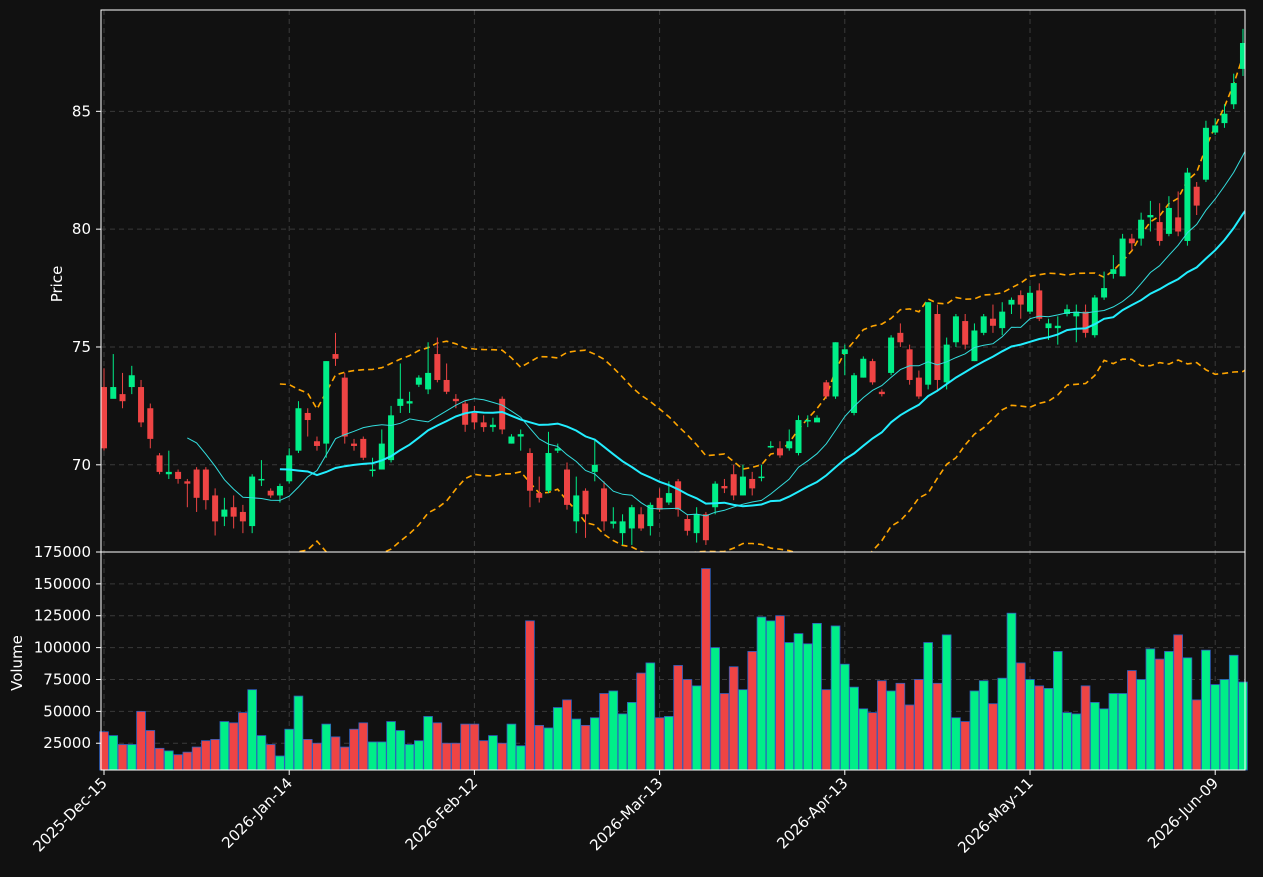  Describe the element at coordinates (17, 663) in the screenshot. I see `volume-axis-label: Volume` at that location.